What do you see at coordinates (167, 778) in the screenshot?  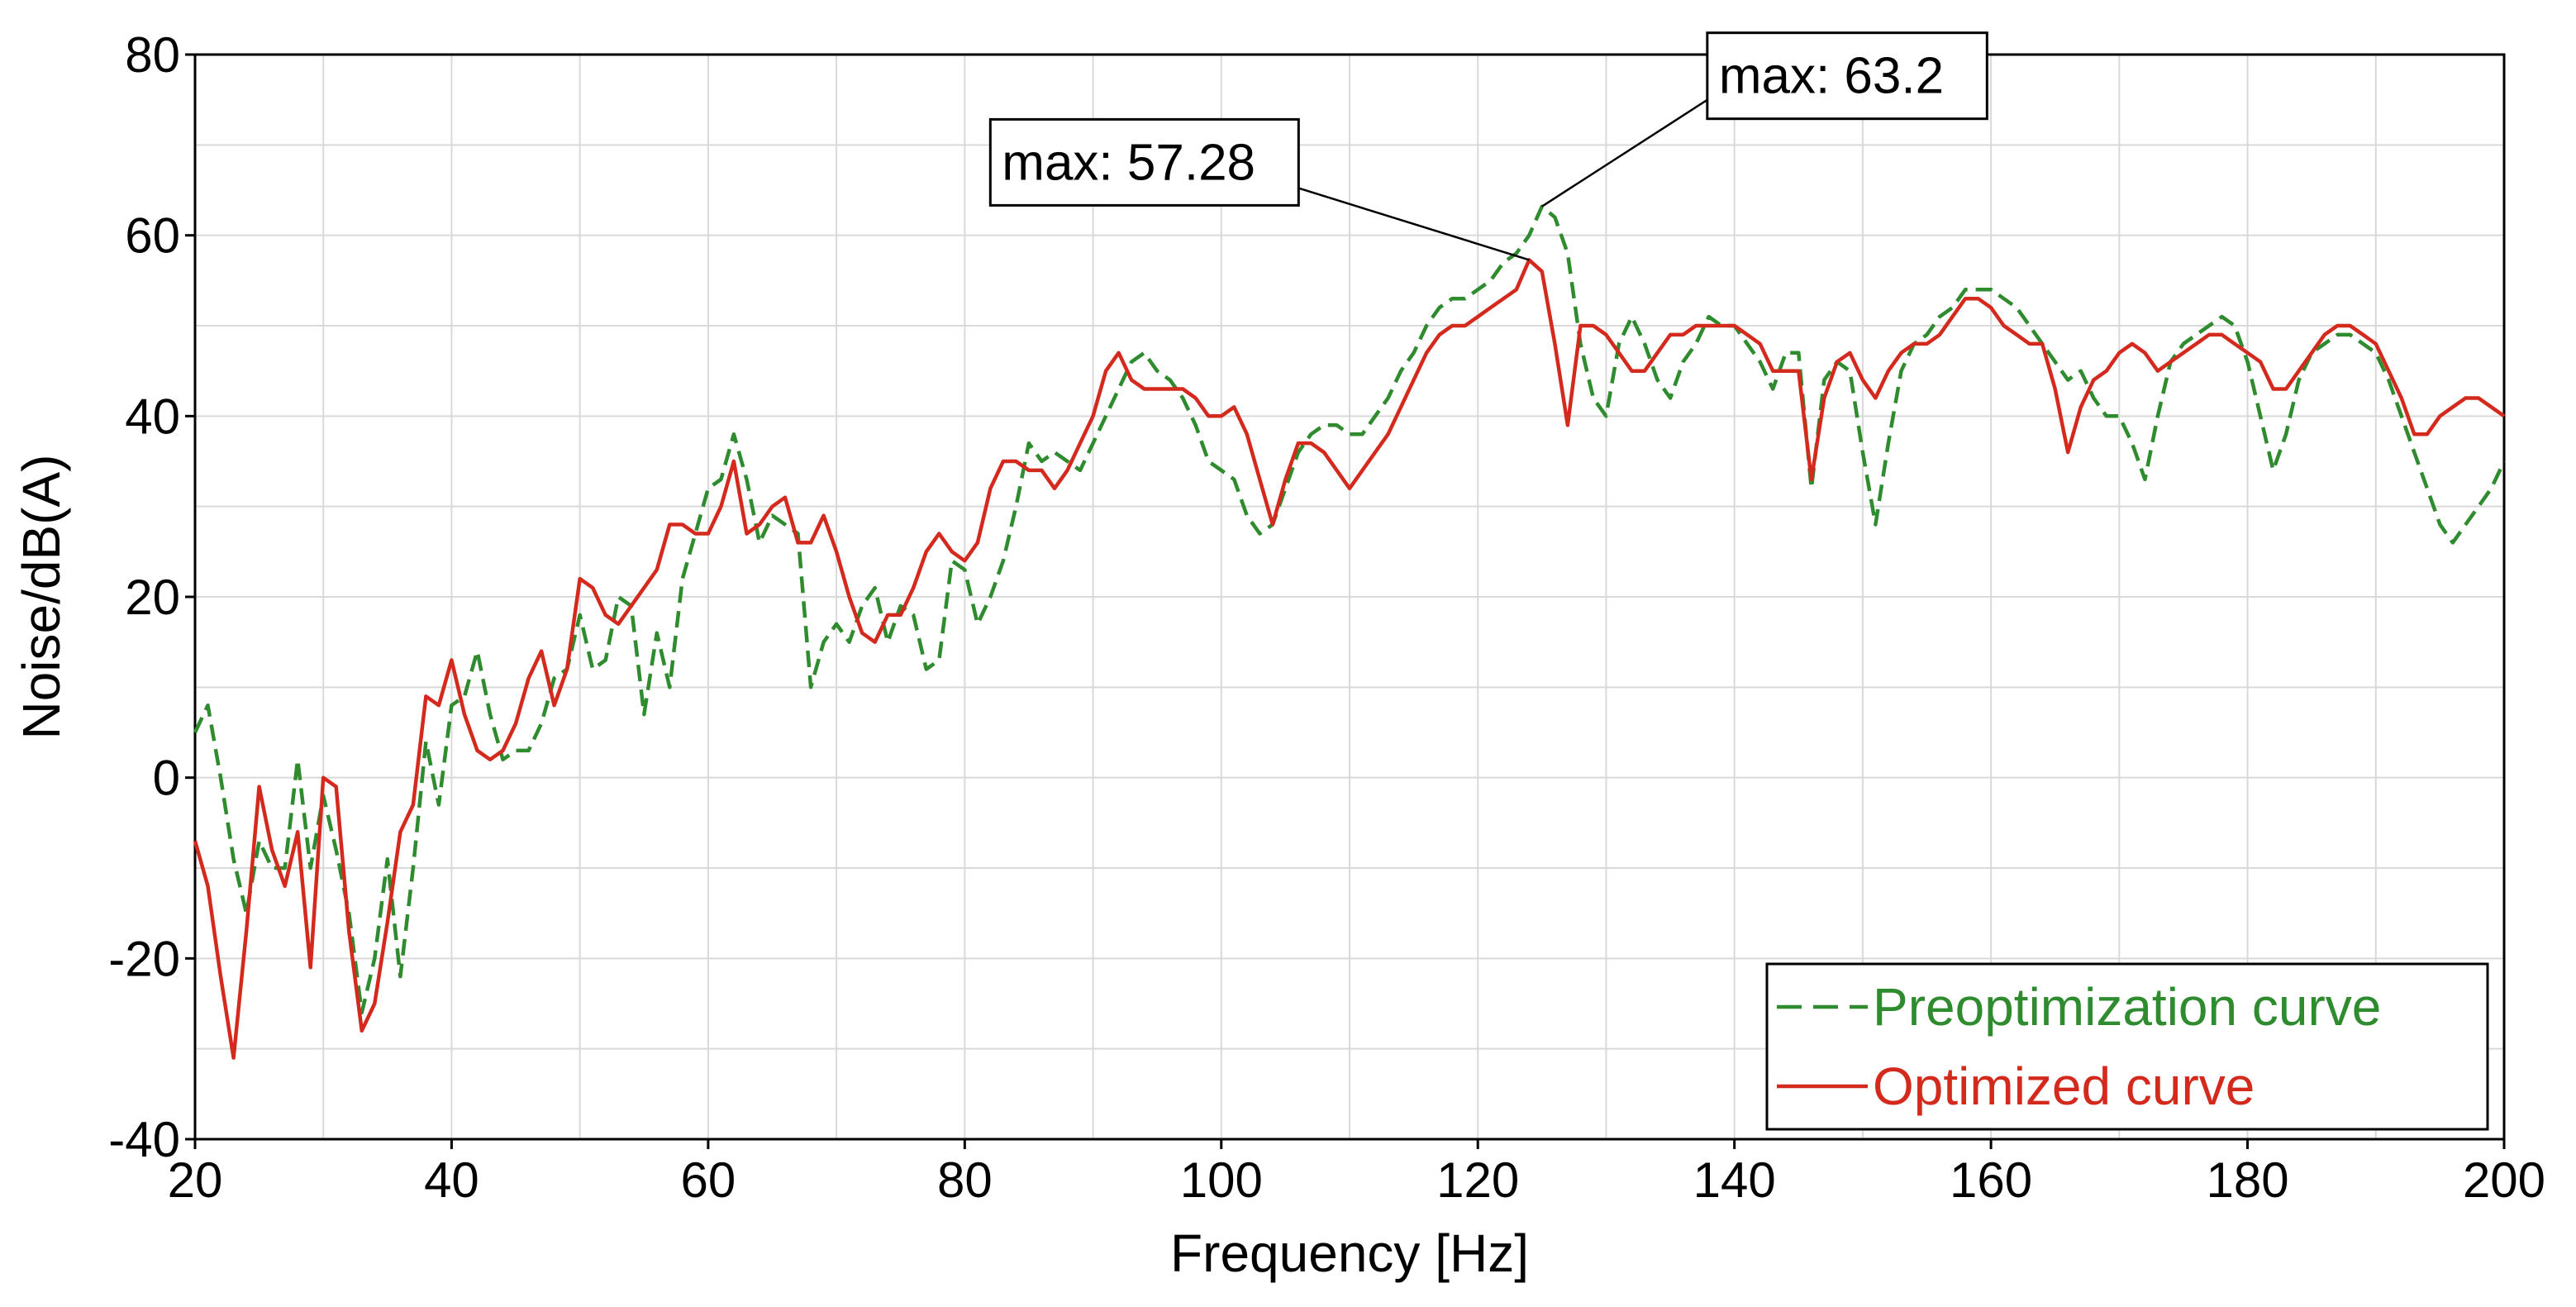 I see `y-tick-label: 0` at bounding box center [167, 778].